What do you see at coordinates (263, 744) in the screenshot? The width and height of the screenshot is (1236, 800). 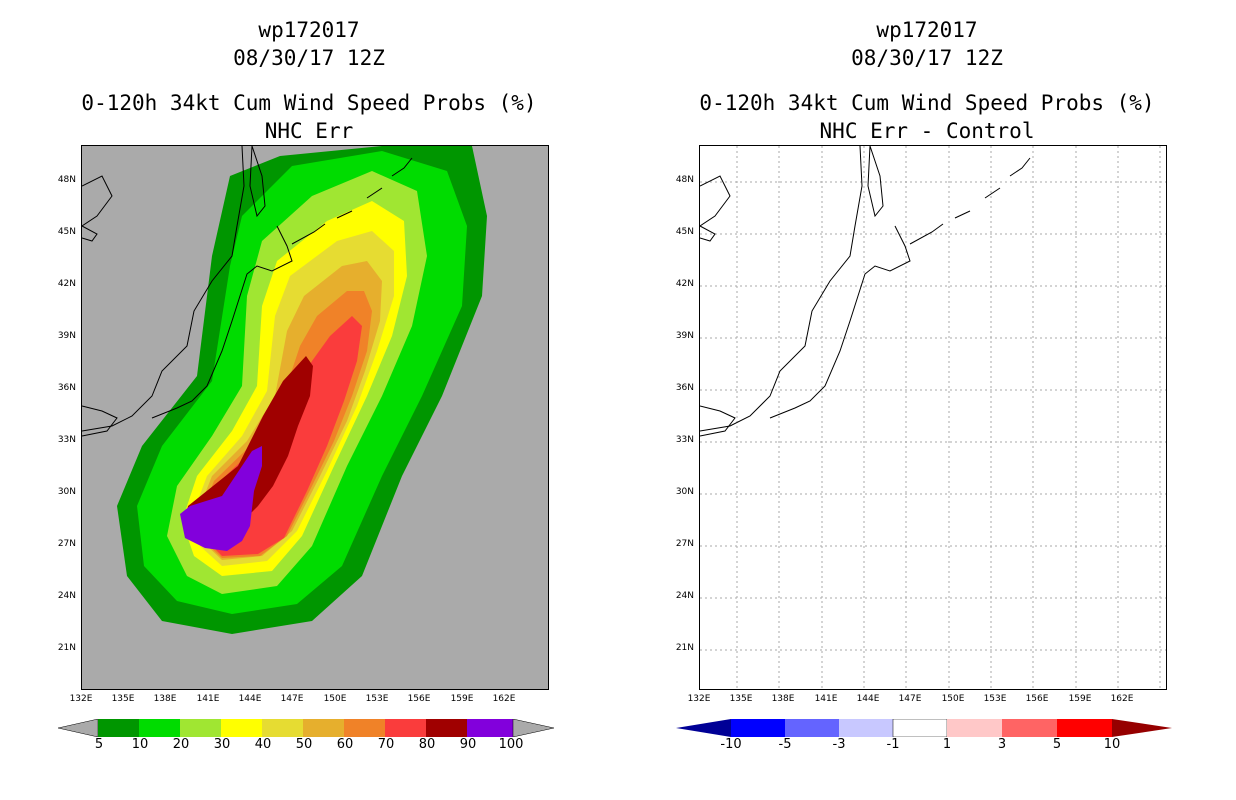 I see `colorbar-label: 40` at bounding box center [263, 744].